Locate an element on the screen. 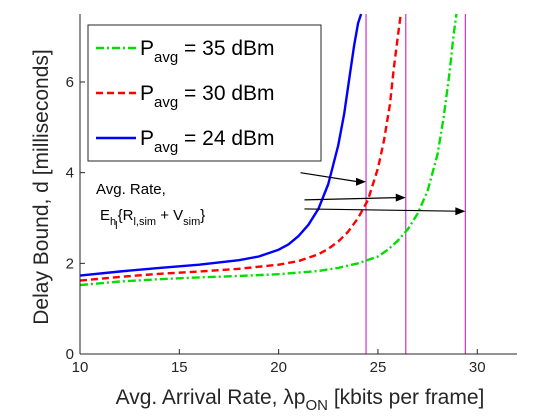 The width and height of the screenshot is (560, 420). x-tick-label-2: 20 is located at coordinates (278, 367).